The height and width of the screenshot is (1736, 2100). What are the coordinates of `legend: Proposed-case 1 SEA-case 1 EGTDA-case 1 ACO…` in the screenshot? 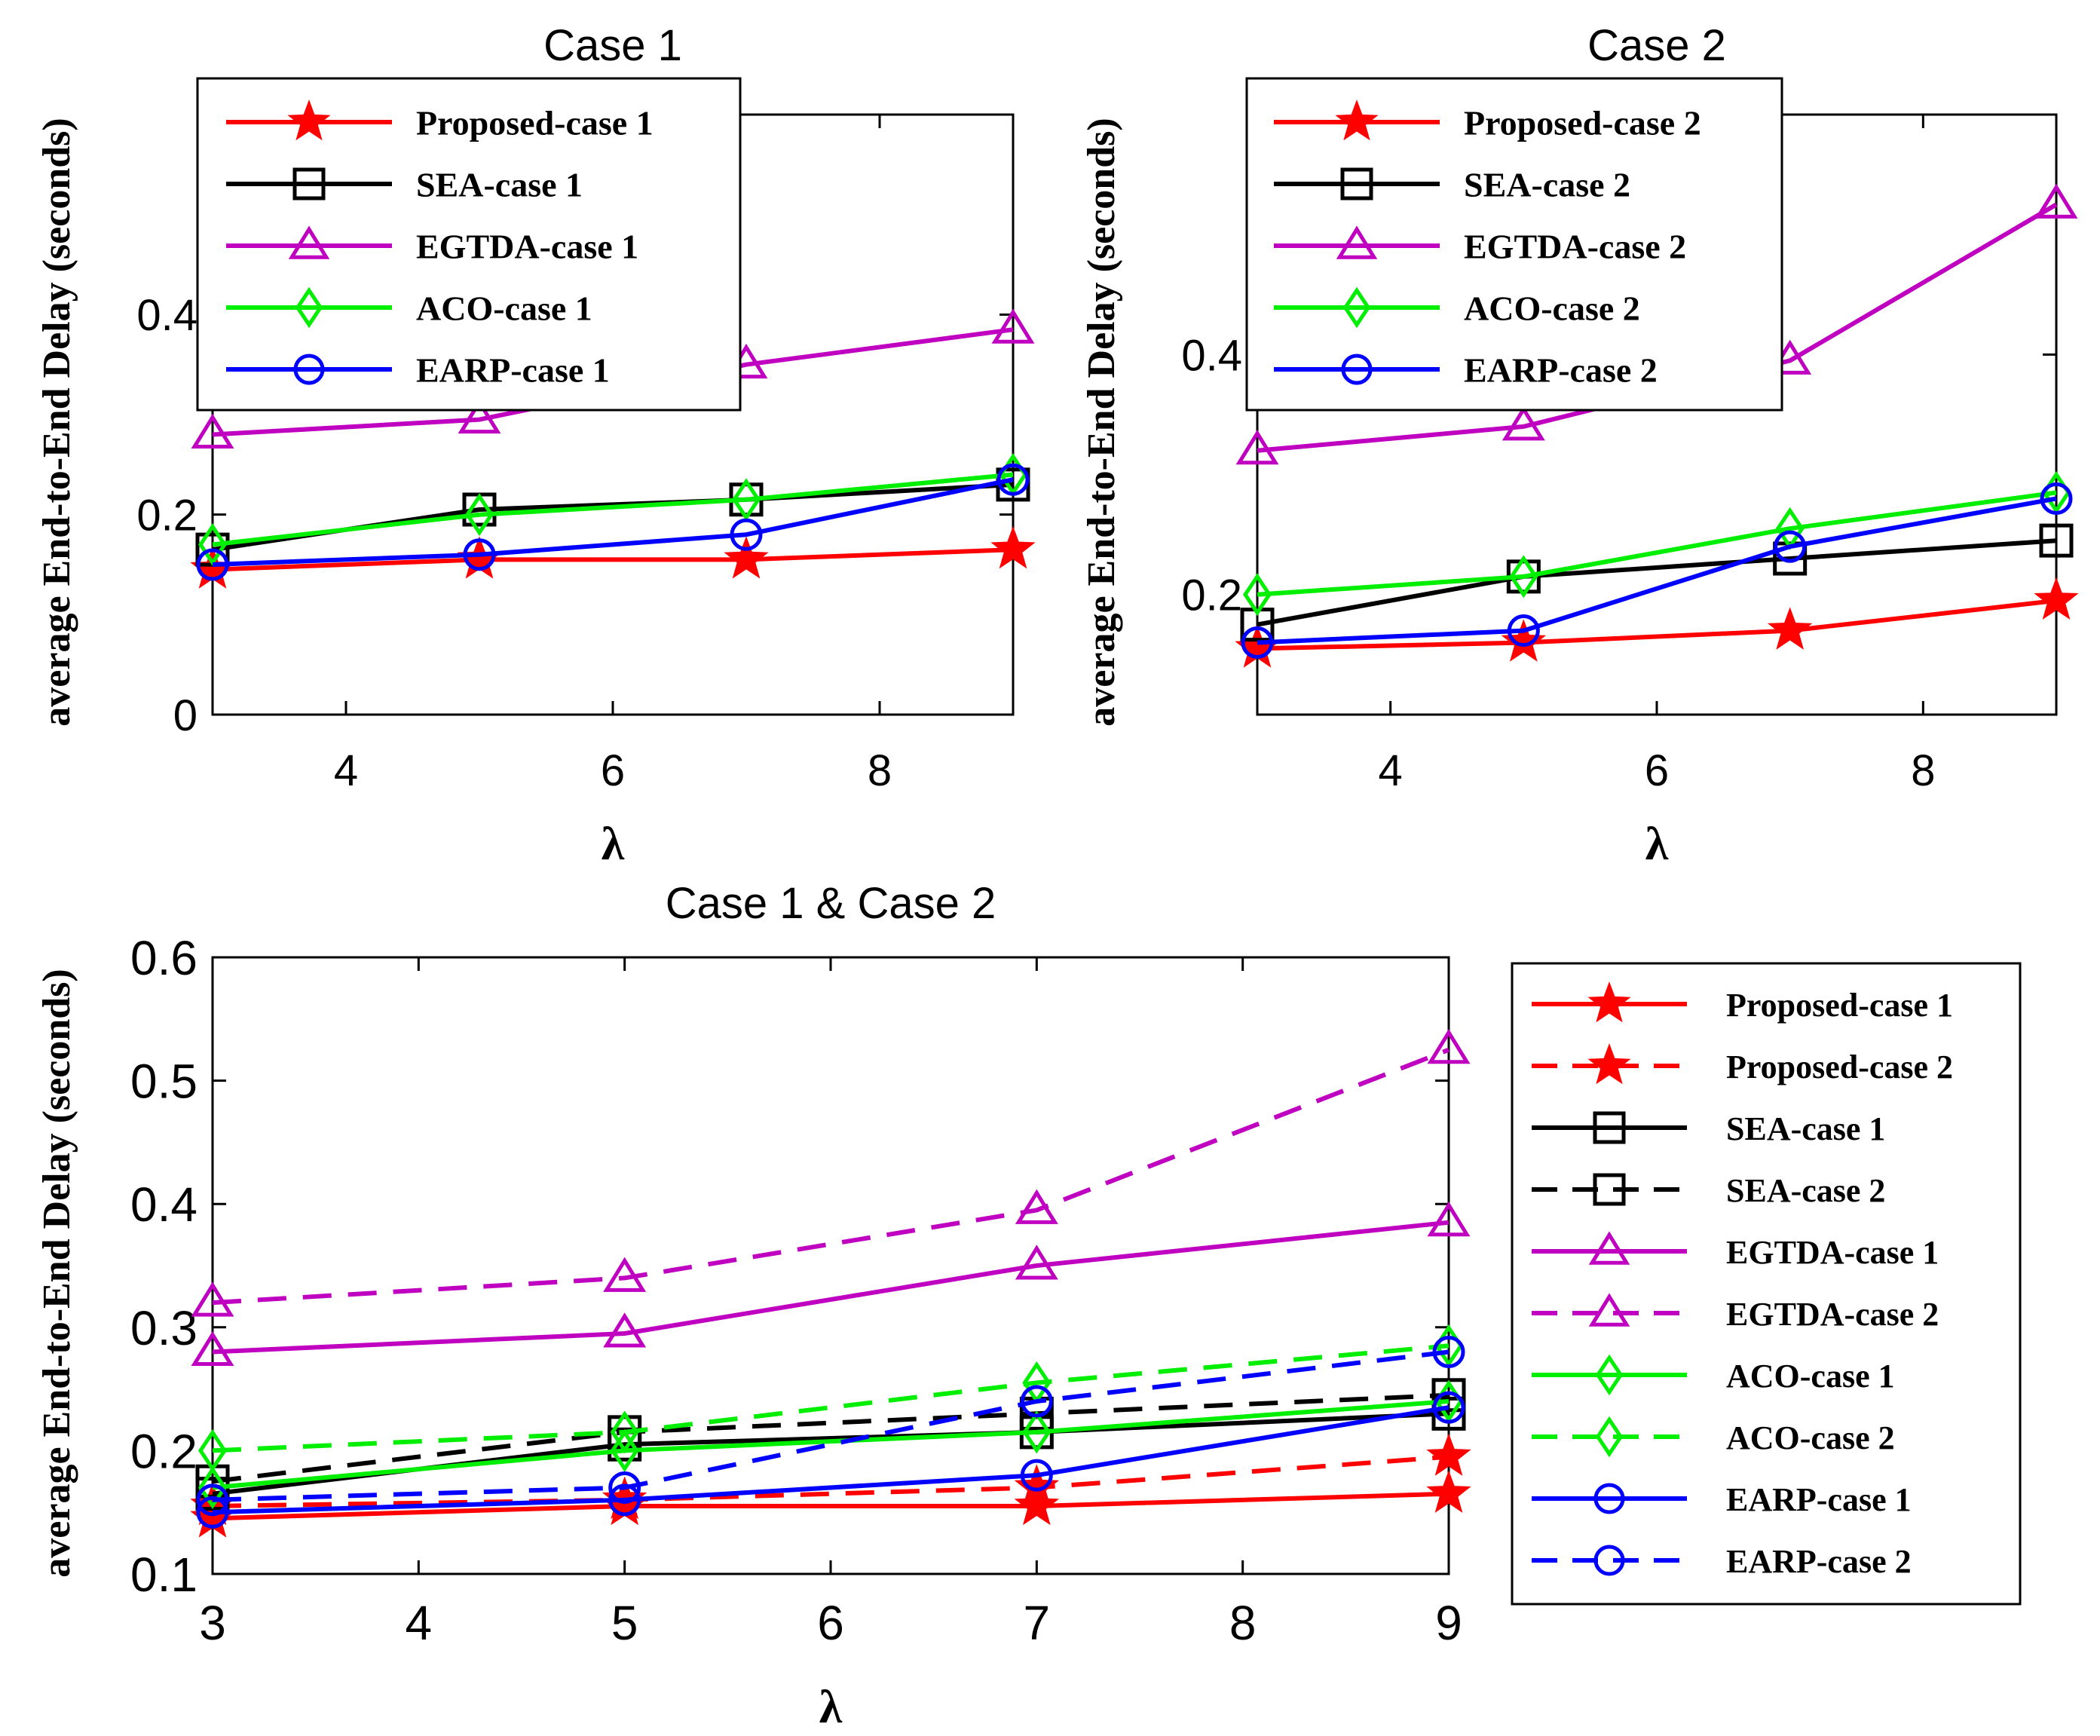 It's located at (469, 244).